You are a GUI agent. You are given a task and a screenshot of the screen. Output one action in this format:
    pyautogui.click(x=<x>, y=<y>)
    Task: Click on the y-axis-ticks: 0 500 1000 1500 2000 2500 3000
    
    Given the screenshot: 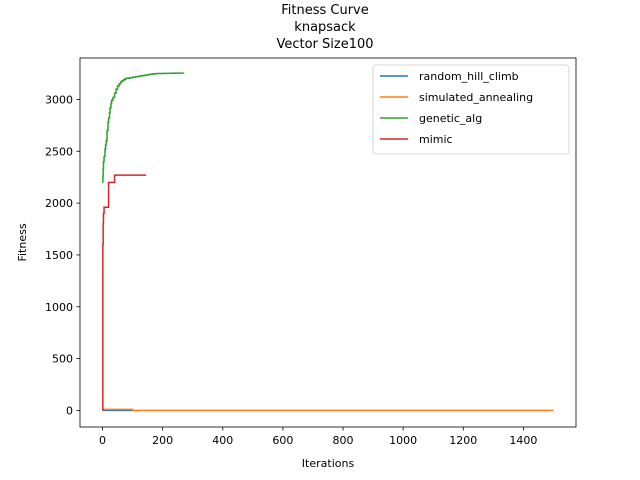 What is the action you would take?
    pyautogui.click(x=62, y=255)
    